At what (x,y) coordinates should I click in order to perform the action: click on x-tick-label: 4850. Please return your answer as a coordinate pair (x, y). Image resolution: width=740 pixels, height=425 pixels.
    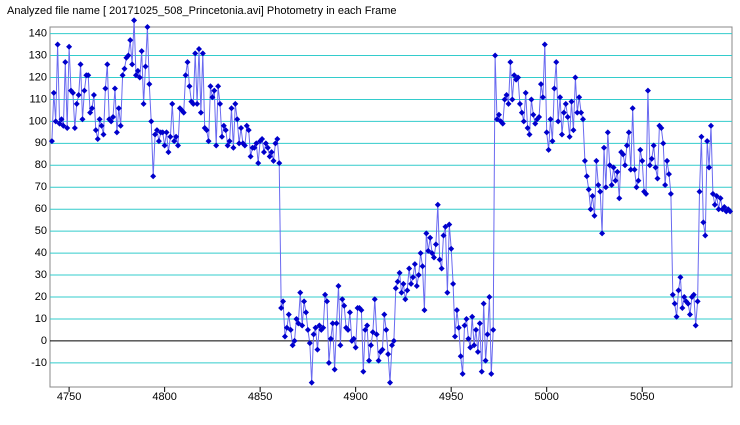
    Looking at the image, I should click on (260, 397).